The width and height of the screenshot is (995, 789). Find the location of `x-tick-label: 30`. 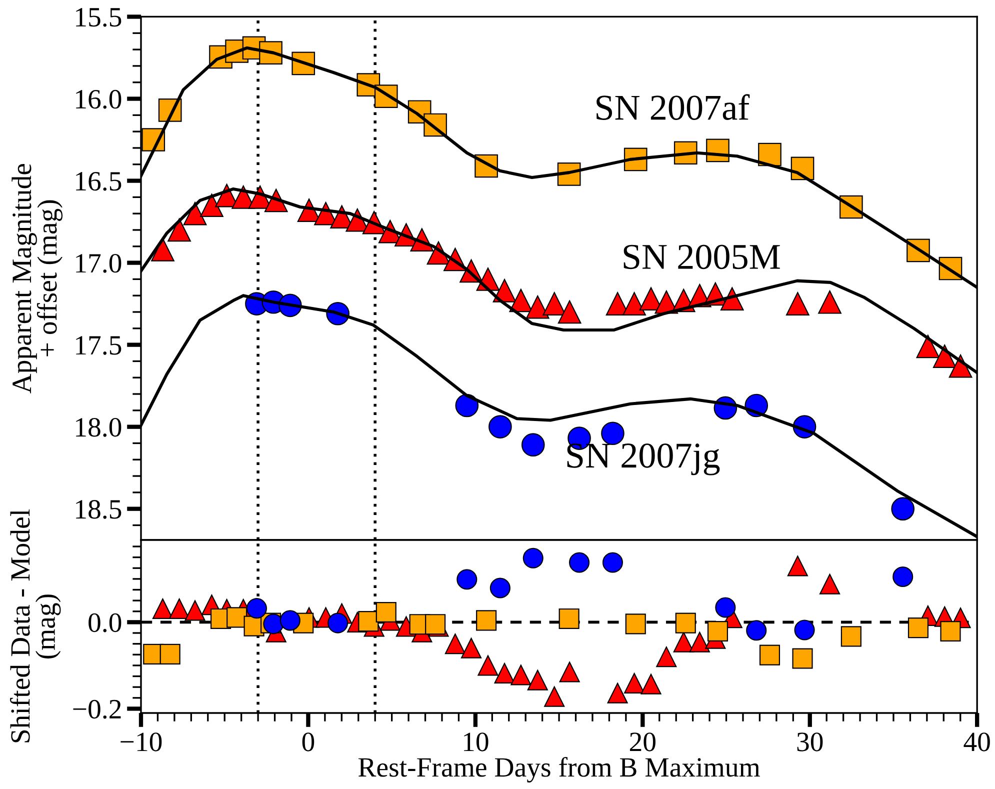

x-tick-label: 30 is located at coordinates (810, 742).